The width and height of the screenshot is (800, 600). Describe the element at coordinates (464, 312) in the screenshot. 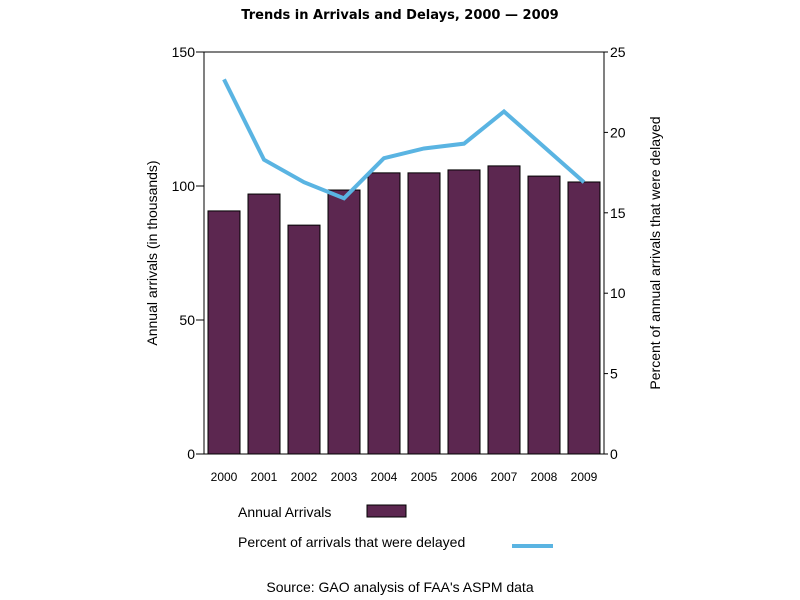

I see `bar-2006` at that location.